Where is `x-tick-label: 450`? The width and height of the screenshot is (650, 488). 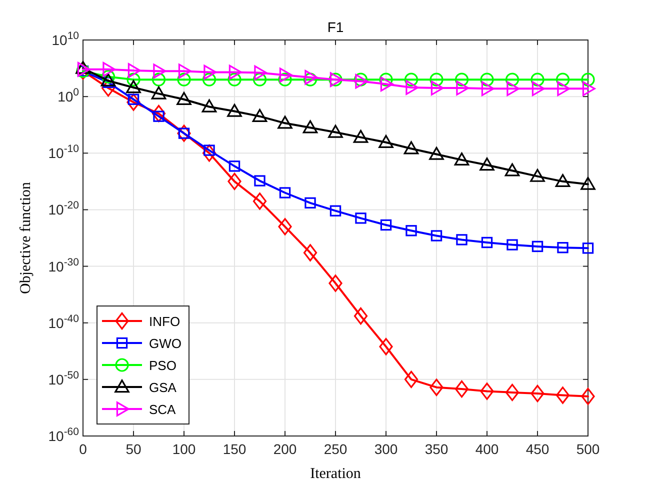
x-tick-label: 450 is located at coordinates (538, 449).